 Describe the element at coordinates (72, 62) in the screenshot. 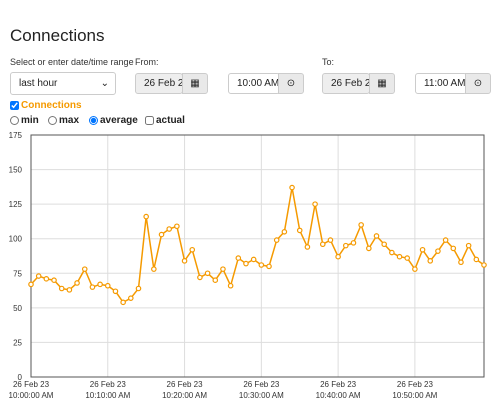

I see `range-label: Select or enter date/time range` at that location.